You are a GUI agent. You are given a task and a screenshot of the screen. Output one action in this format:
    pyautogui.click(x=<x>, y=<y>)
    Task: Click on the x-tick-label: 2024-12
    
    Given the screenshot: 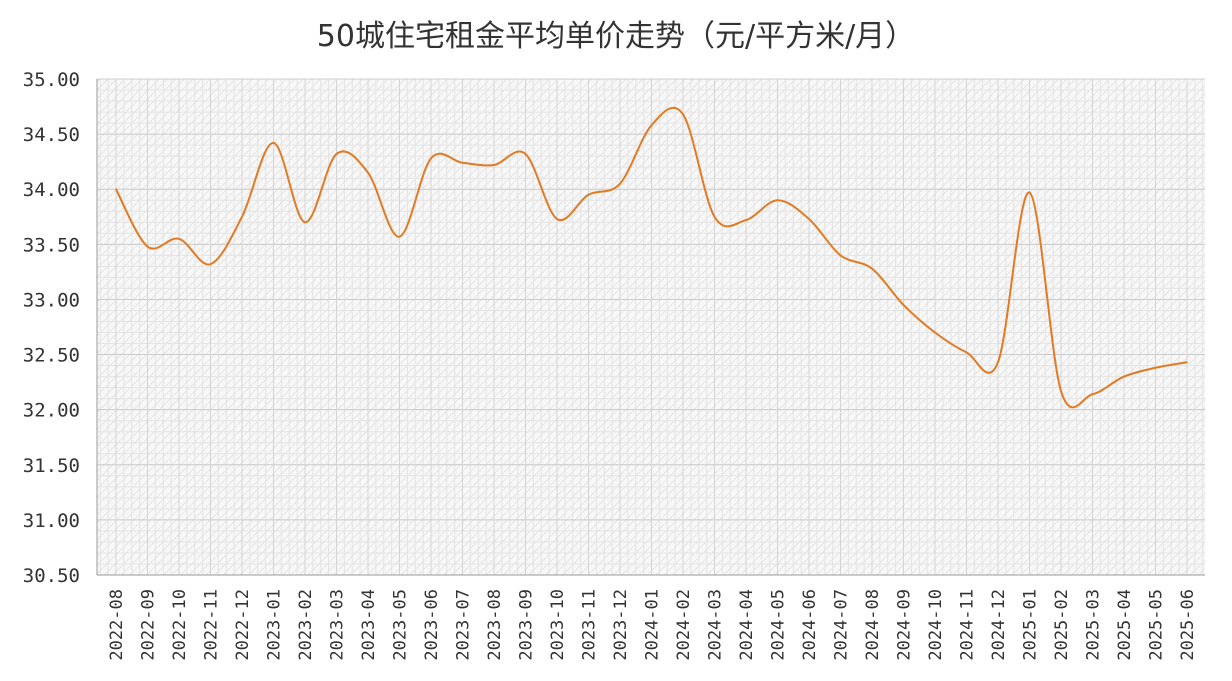 What is the action you would take?
    pyautogui.click(x=999, y=625)
    